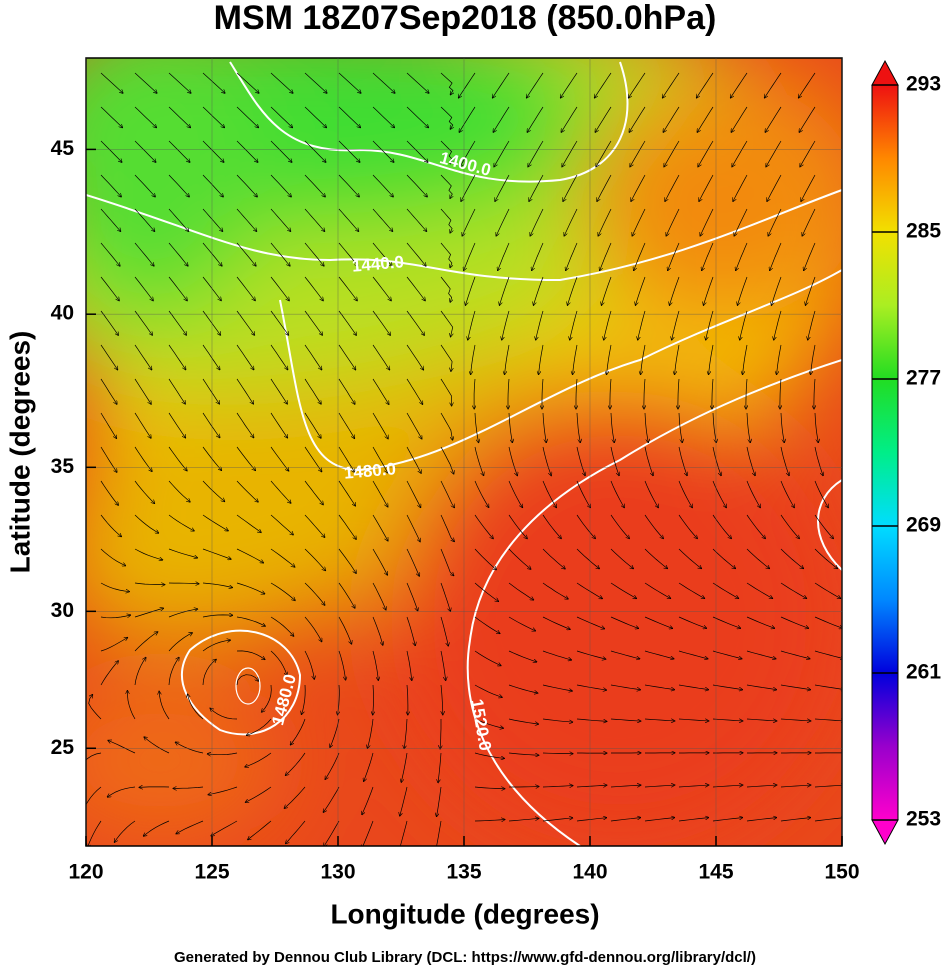 The height and width of the screenshot is (975, 952). What do you see at coordinates (885, 73) in the screenshot?
I see `colorbar-top` at bounding box center [885, 73].